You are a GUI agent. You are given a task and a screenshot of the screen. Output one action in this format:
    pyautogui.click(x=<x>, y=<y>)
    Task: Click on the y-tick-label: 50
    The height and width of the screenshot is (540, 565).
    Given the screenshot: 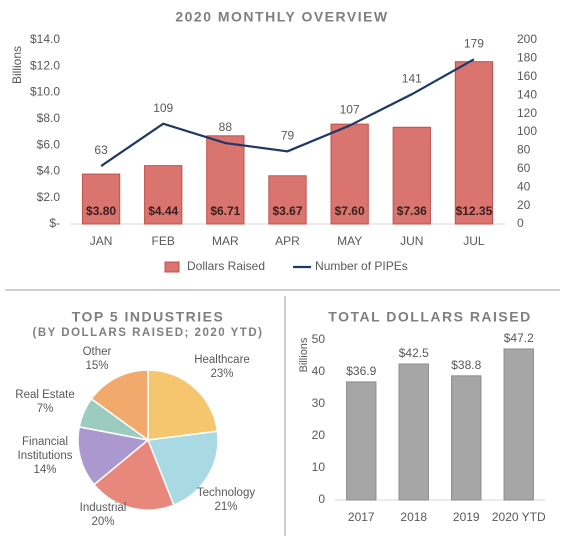 What is the action you would take?
    pyautogui.click(x=319, y=339)
    